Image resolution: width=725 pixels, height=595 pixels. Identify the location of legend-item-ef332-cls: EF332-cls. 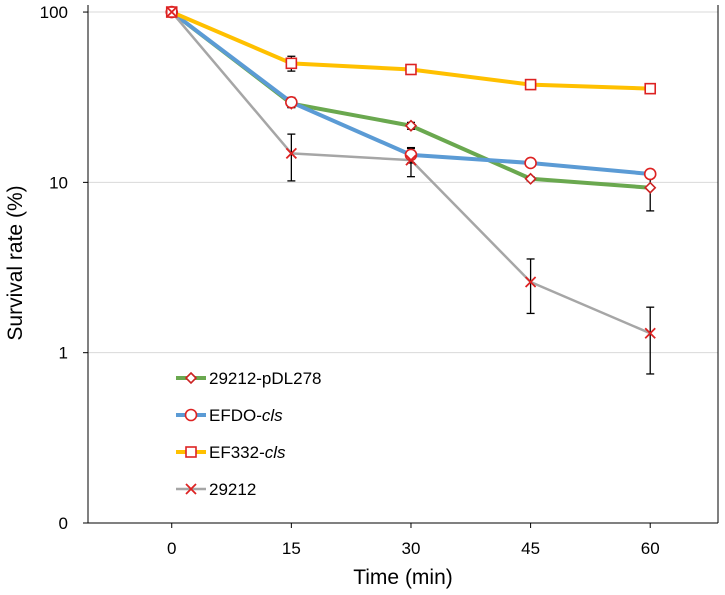
(231, 452).